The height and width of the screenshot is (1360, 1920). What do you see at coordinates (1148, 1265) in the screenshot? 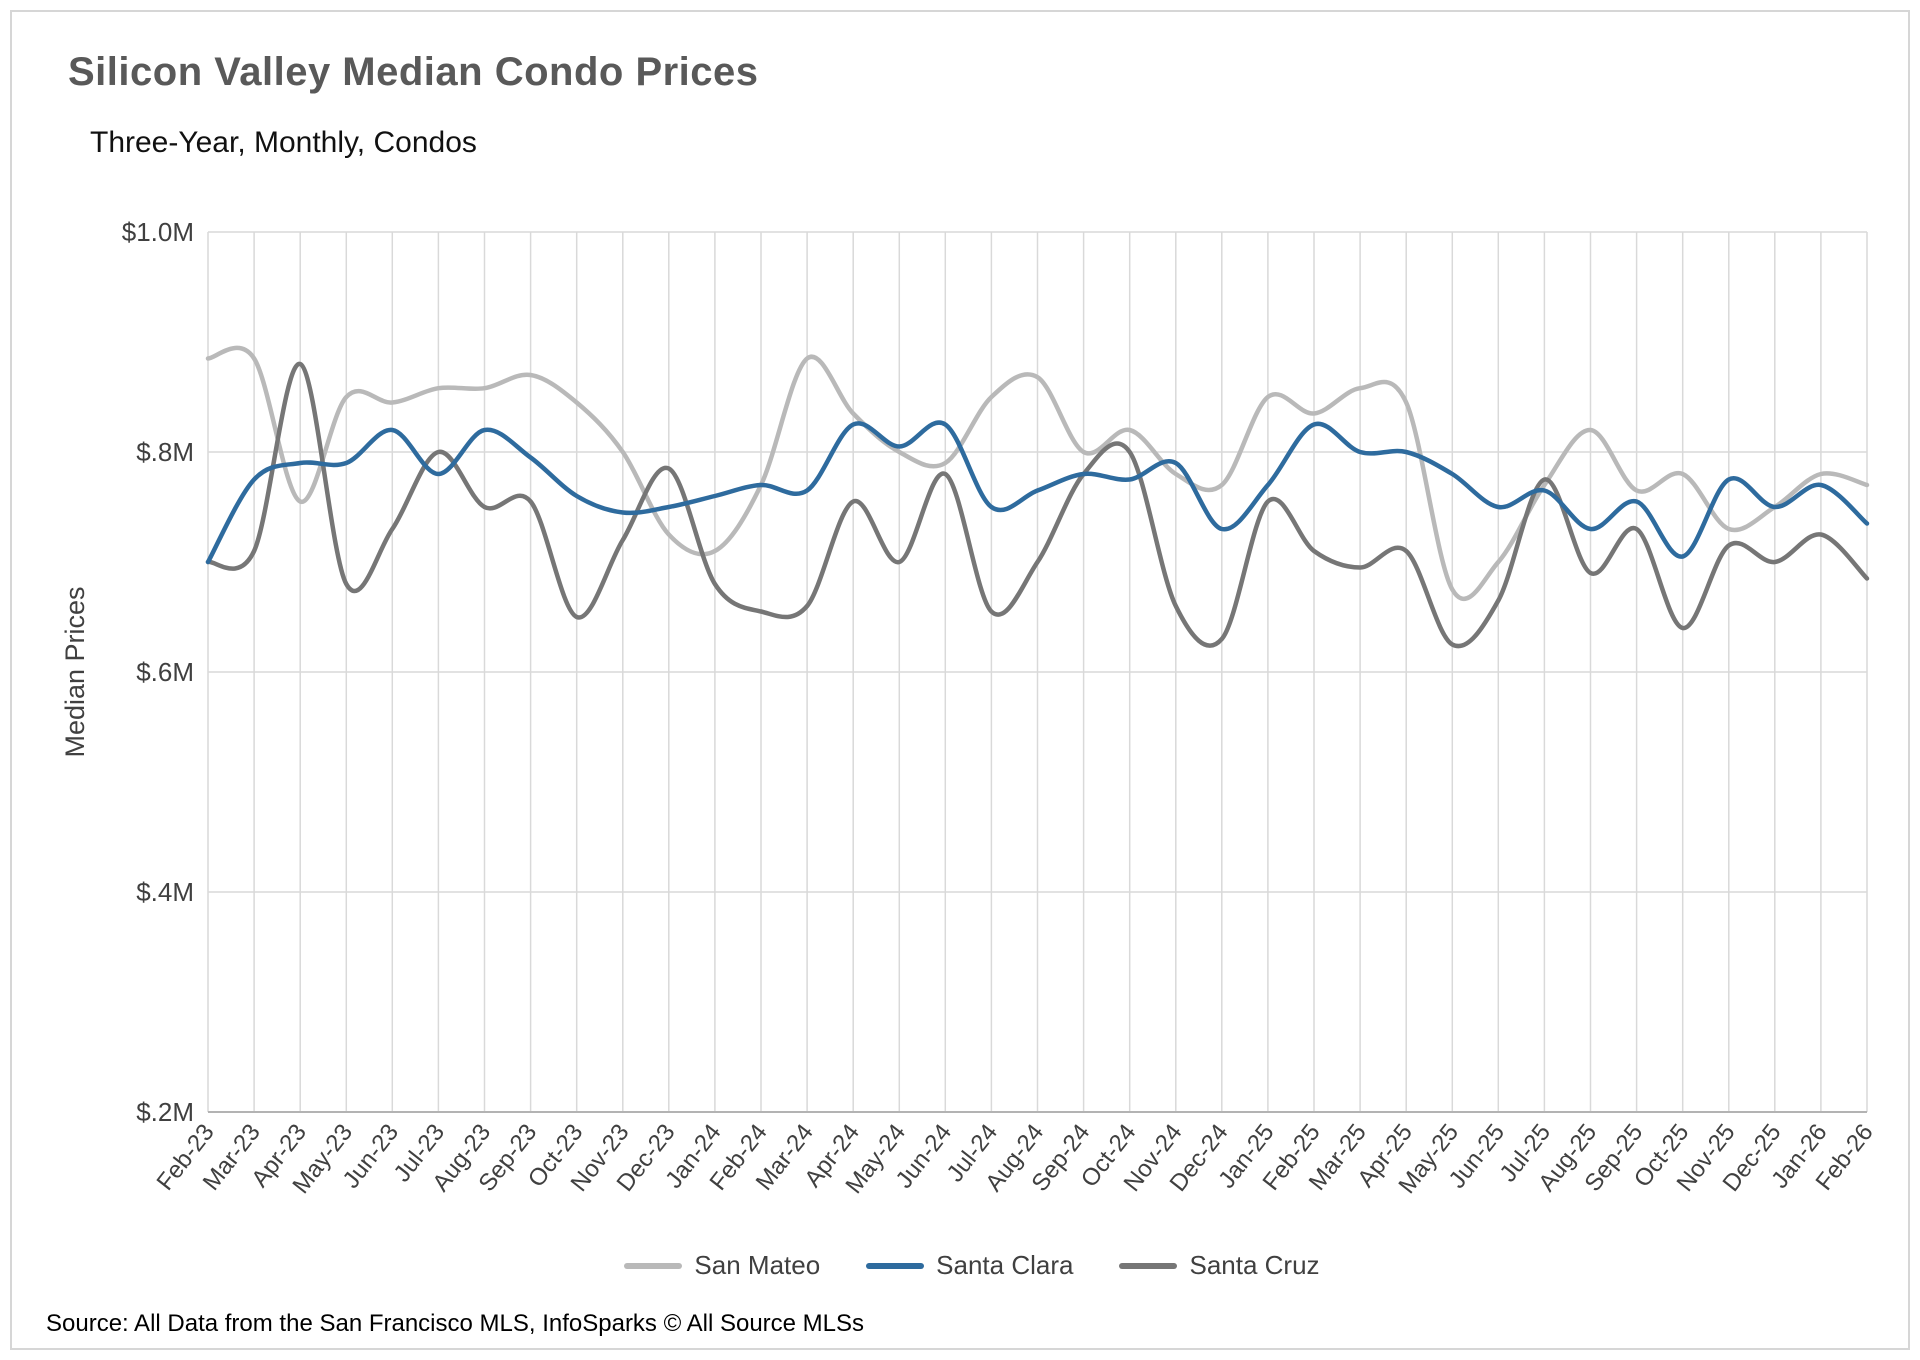
I see `santa-cruz-line-swatch` at bounding box center [1148, 1265].